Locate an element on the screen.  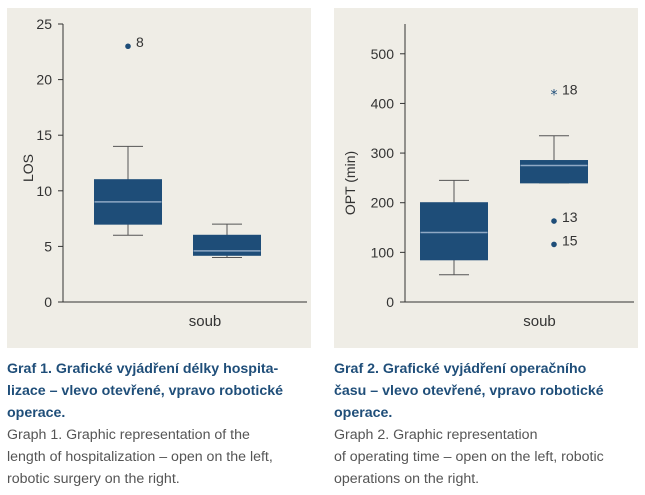
caption-title-line: času – vlevo otevřené, vpravo robotické is located at coordinates (469, 391).